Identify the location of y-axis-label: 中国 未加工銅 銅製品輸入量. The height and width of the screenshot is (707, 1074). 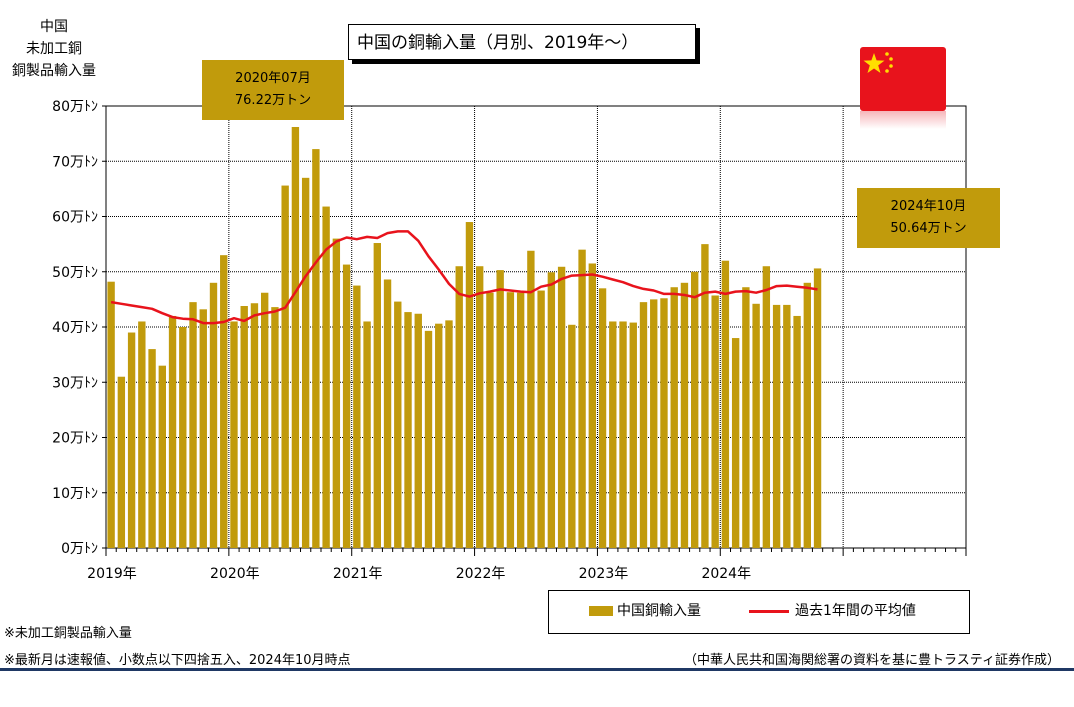
(54, 49).